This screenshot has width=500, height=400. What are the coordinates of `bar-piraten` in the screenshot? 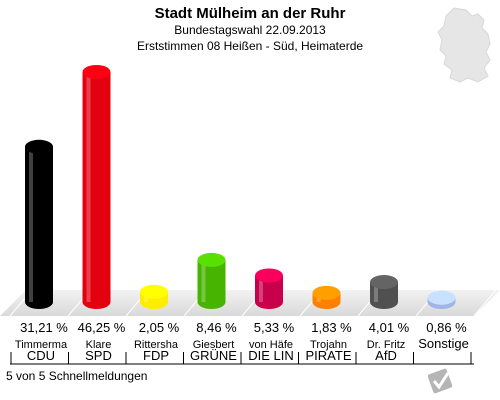 It's located at (326, 297).